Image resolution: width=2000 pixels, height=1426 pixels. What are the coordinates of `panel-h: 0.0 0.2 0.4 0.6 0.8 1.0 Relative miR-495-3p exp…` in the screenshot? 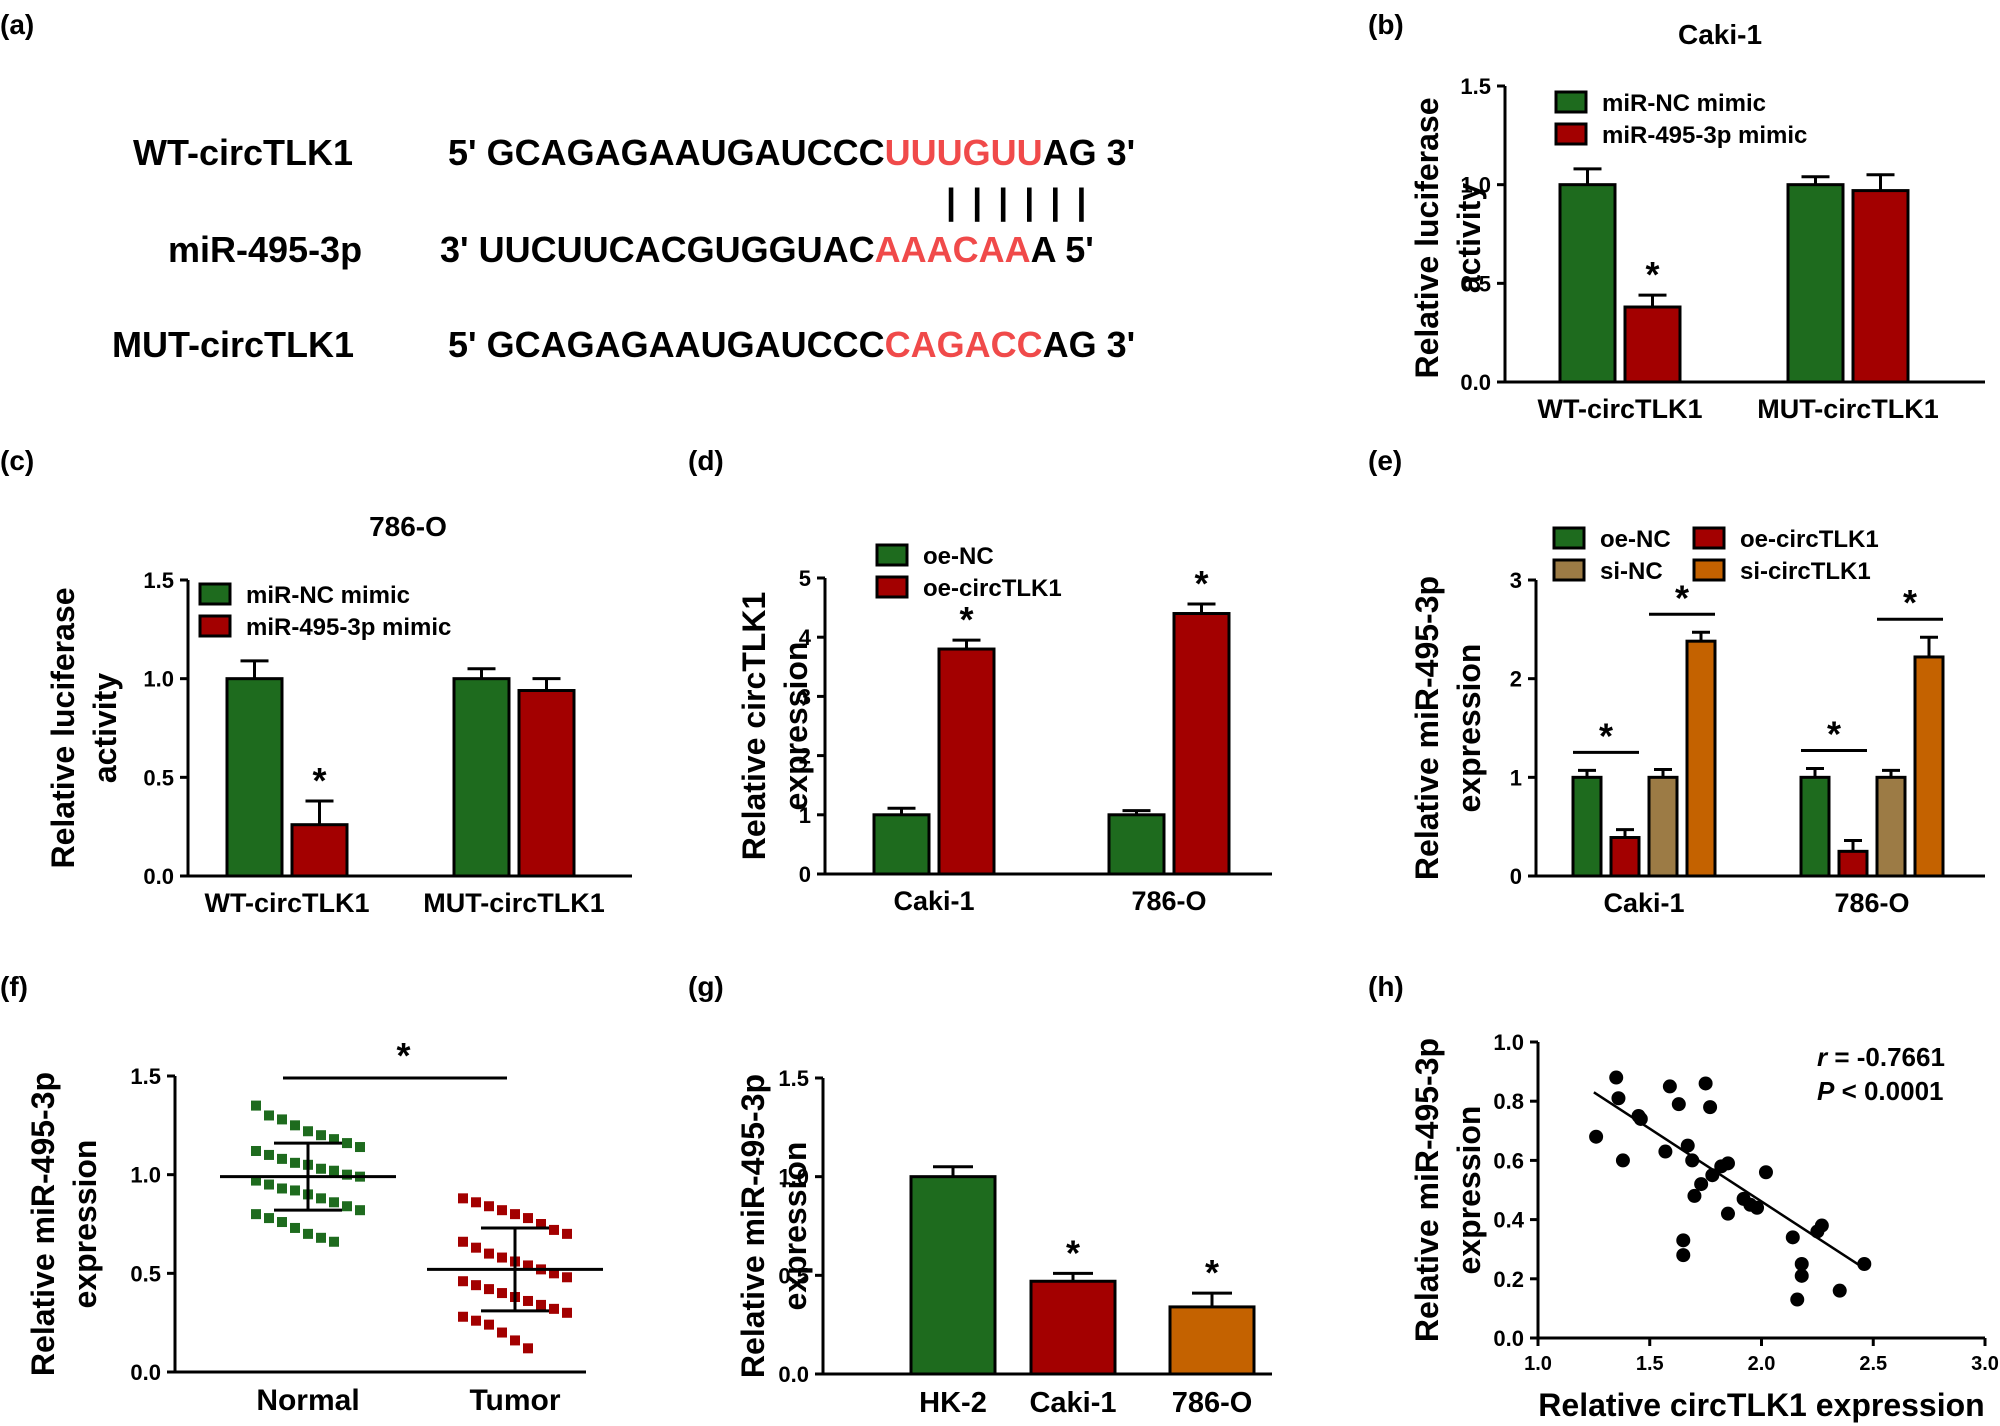 It's located at (1683, 1197).